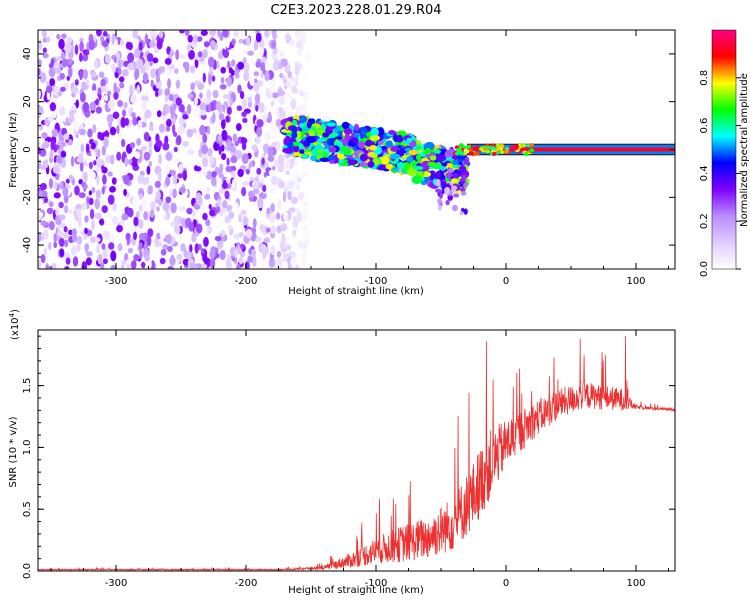 The image size is (750, 600). What do you see at coordinates (704, 78) in the screenshot?
I see `colorbar-tick-label: 0.8` at bounding box center [704, 78].